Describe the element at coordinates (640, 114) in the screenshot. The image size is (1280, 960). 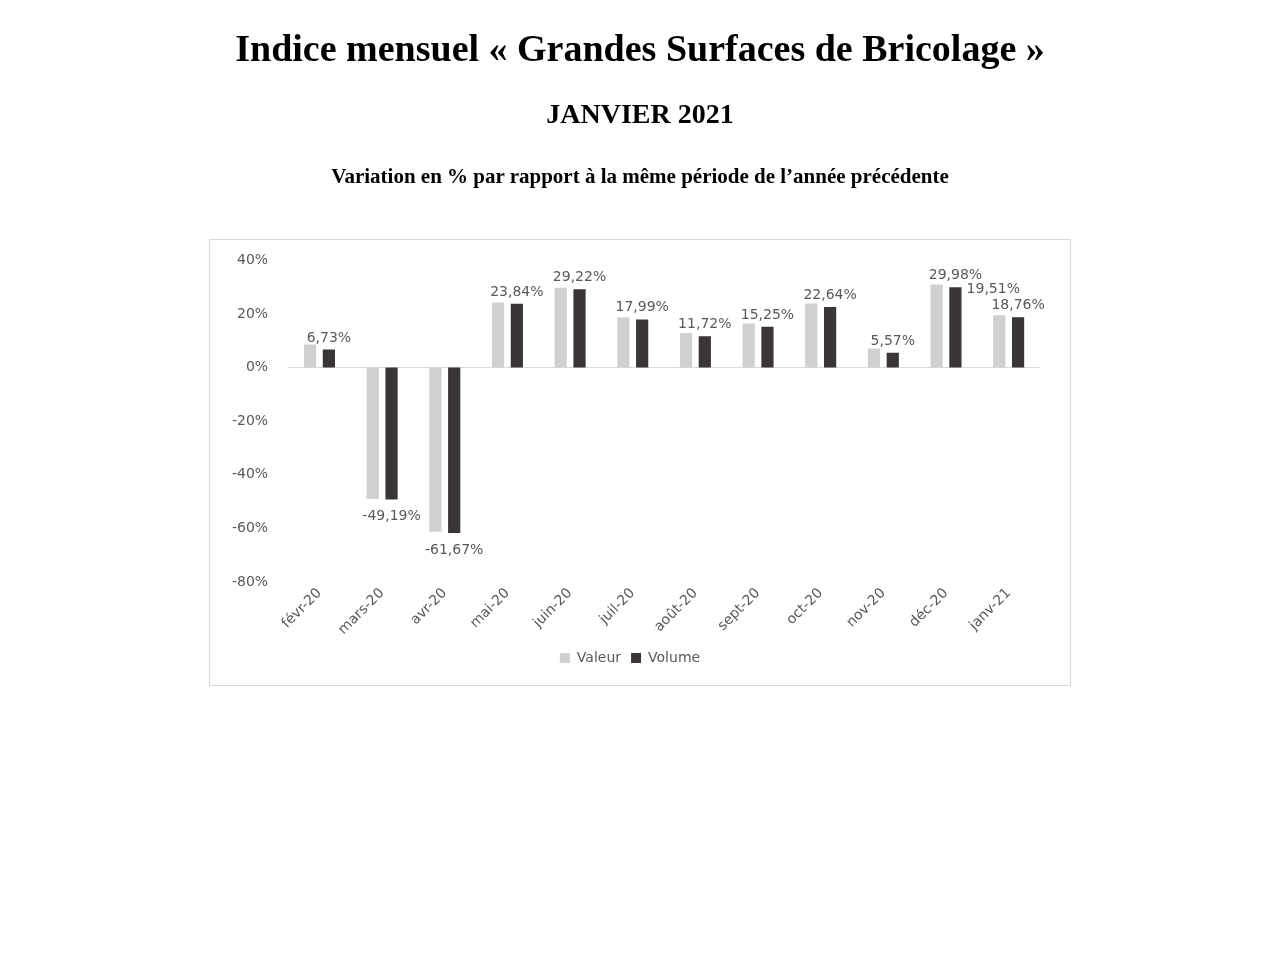
I see `chart-subtitle: JANVIER 2021` at that location.